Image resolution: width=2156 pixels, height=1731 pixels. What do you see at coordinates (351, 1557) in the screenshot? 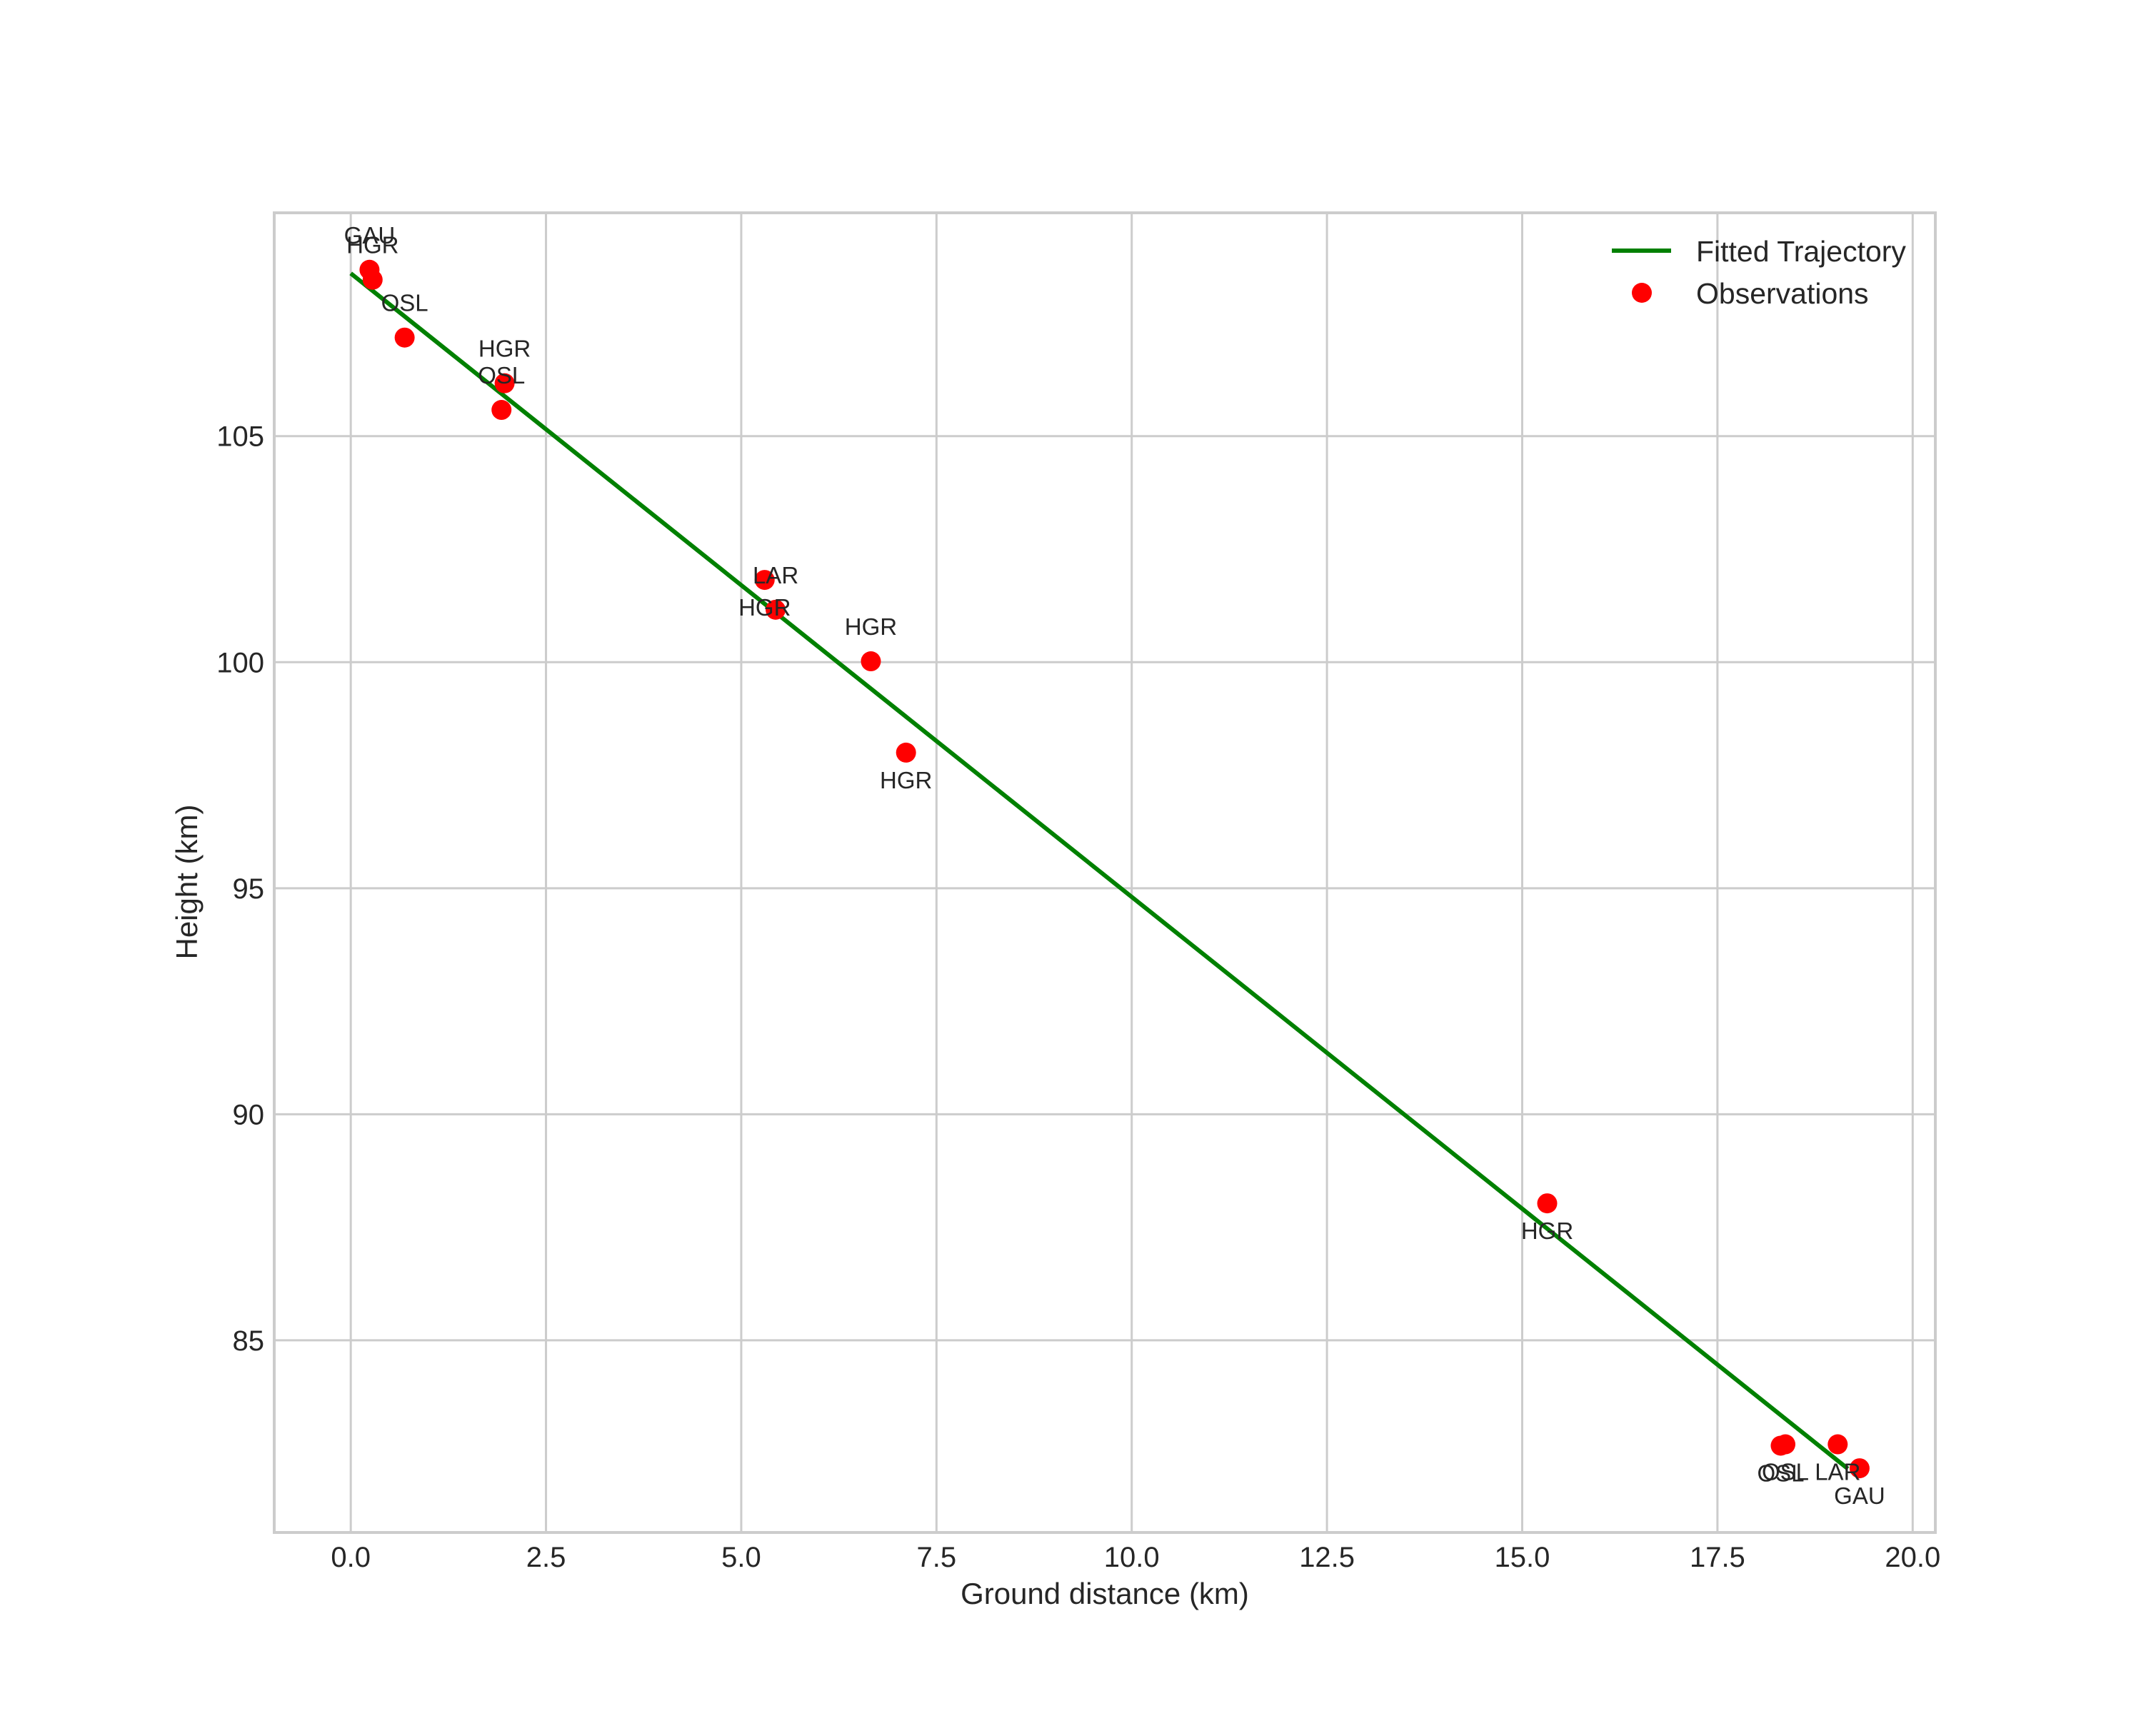
I see `x-tick-label: 0.0` at bounding box center [351, 1557].